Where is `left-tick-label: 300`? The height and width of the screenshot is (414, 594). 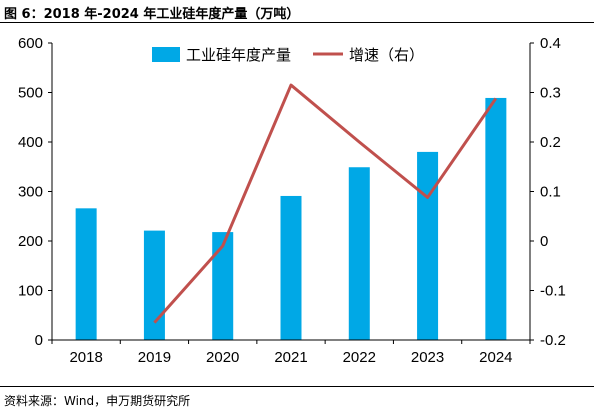 left-tick-label: 300 is located at coordinates (30, 192).